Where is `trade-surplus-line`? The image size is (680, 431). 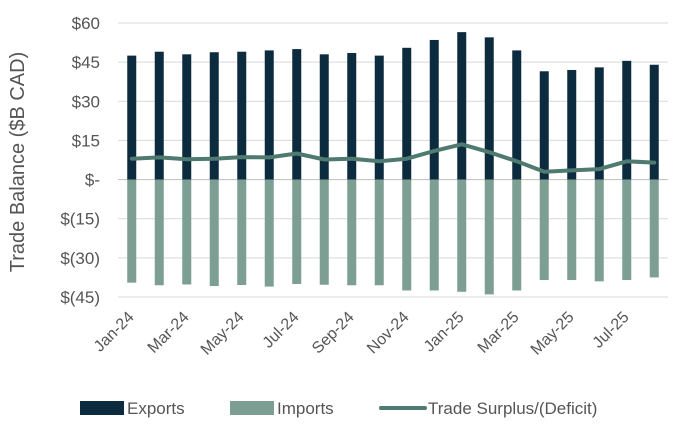 trade-surplus-line is located at coordinates (393, 158).